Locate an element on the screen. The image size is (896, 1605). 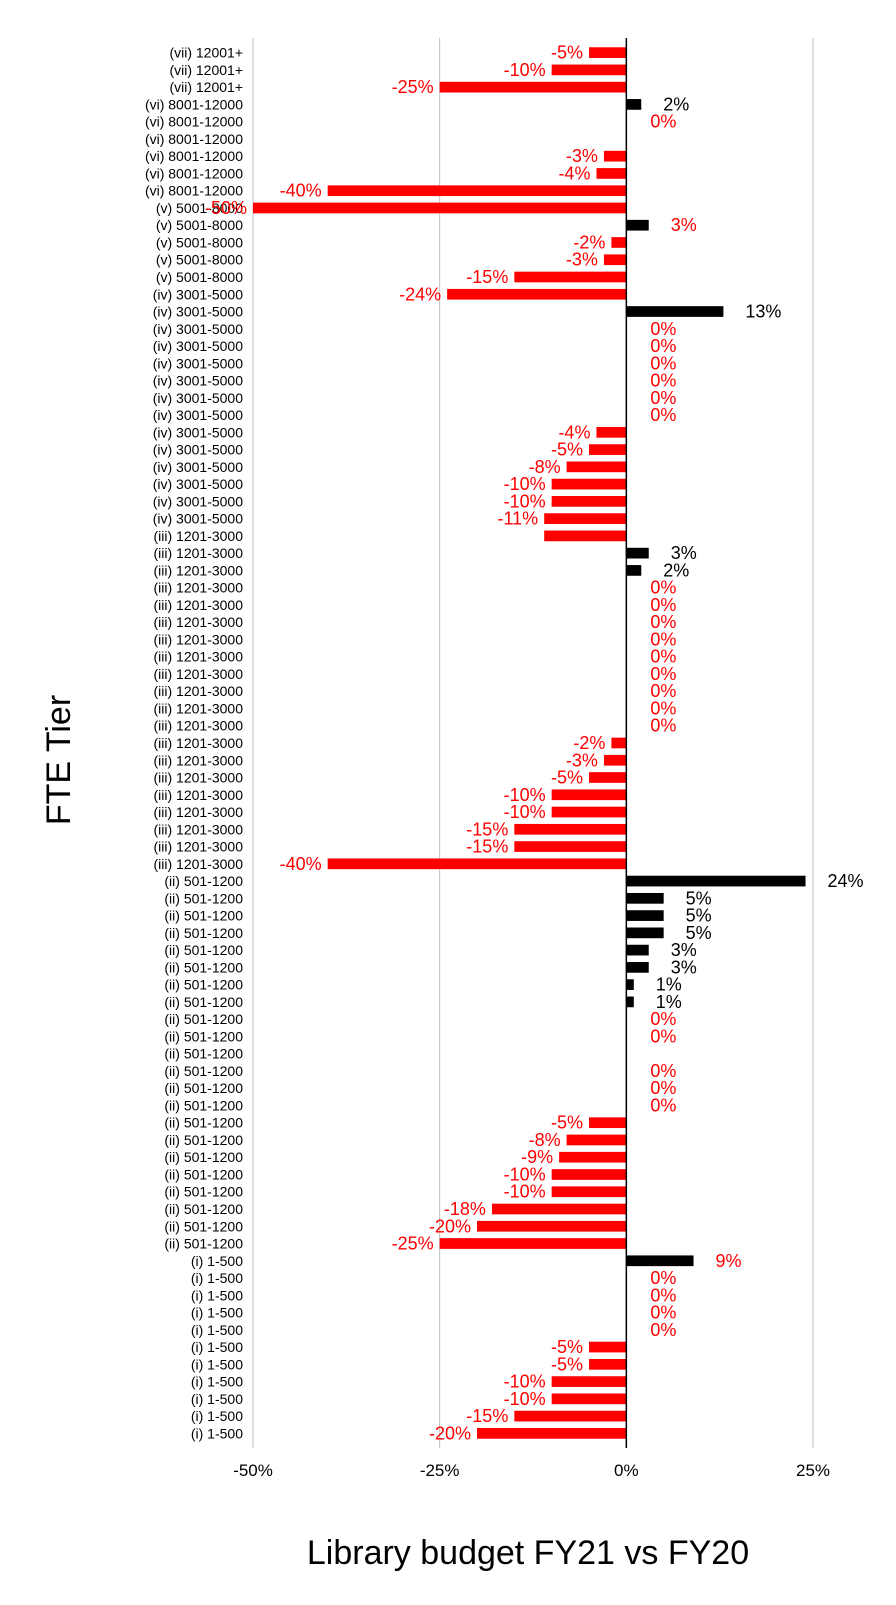
data-label: -4% is located at coordinates (574, 173).